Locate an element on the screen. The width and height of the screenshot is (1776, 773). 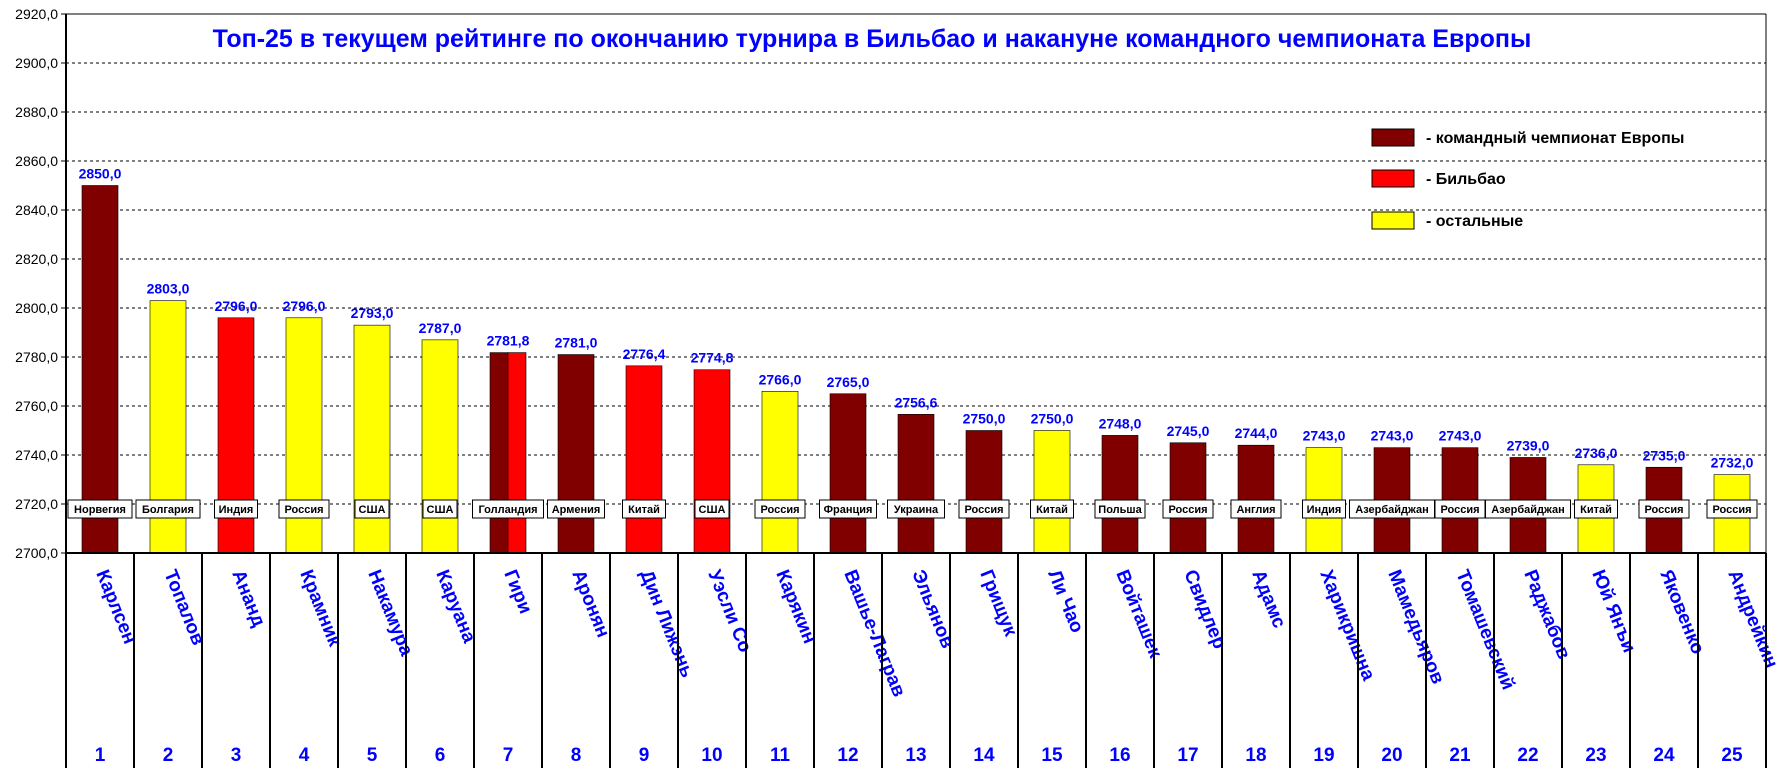
value-label: 2736,0 is located at coordinates (1596, 453).